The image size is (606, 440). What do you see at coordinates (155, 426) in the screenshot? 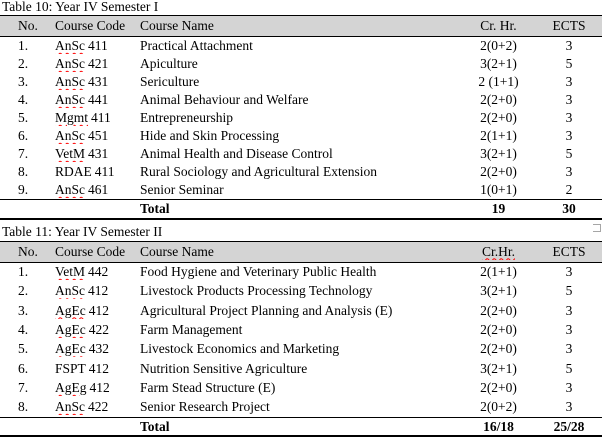
I see `total-label: Total` at bounding box center [155, 426].